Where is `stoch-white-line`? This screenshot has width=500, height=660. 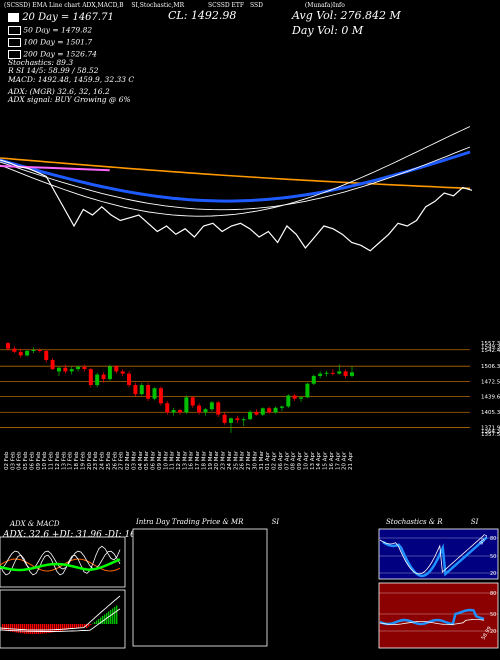
stoch-white-line is located at coordinates (432, 554).